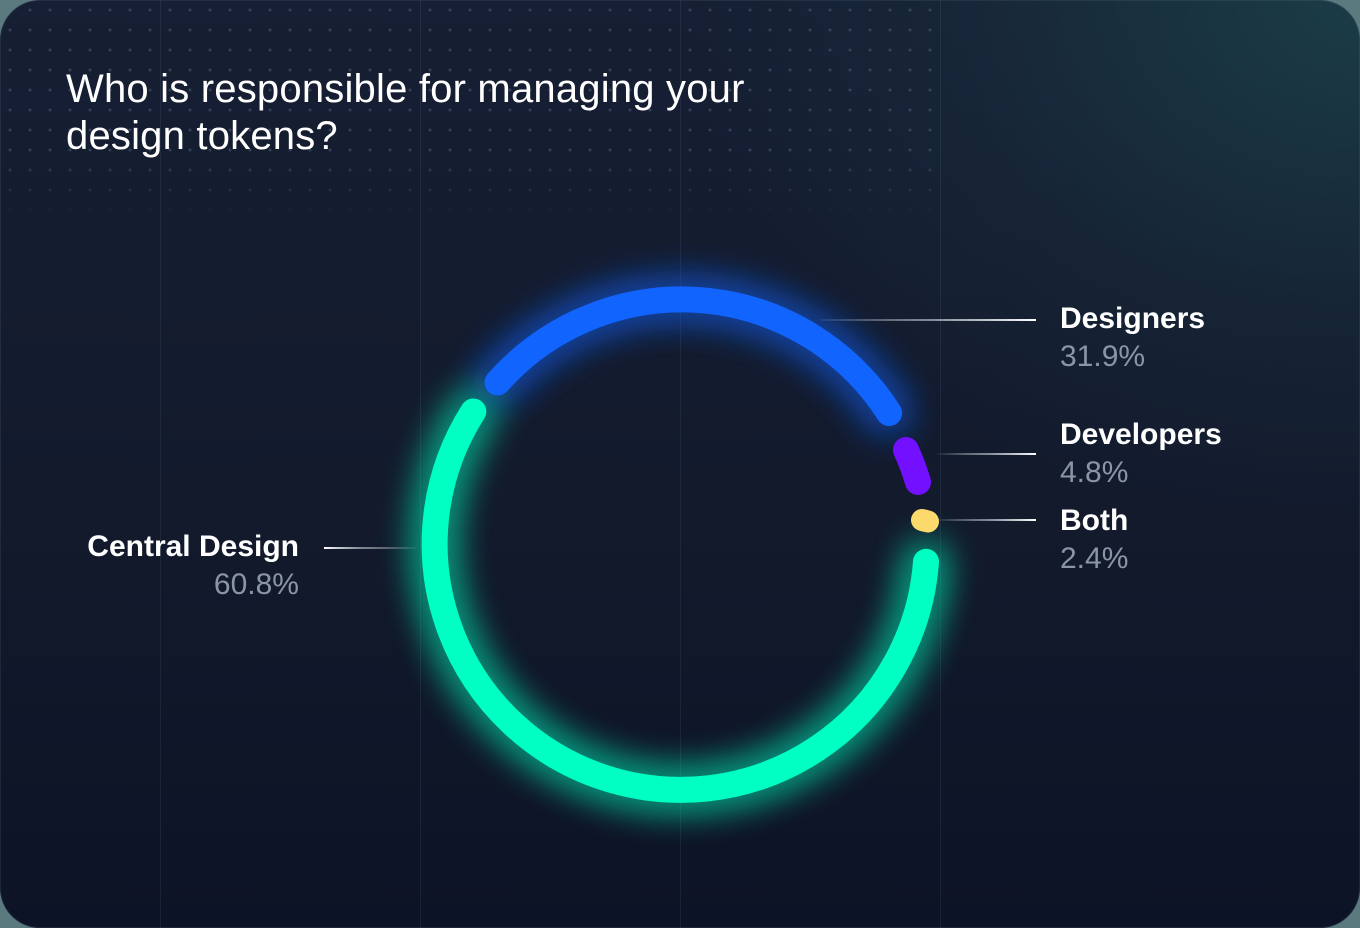 The width and height of the screenshot is (1360, 928). Describe the element at coordinates (928, 320) in the screenshot. I see `leader-line-designers` at that location.